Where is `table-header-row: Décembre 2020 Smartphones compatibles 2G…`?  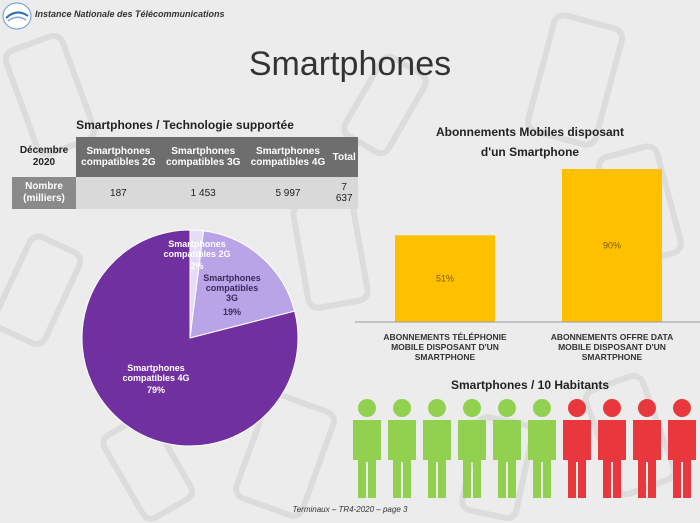
table-header-row: Décembre 2020 Smartphones compatibles 2G… is located at coordinates (185, 157).